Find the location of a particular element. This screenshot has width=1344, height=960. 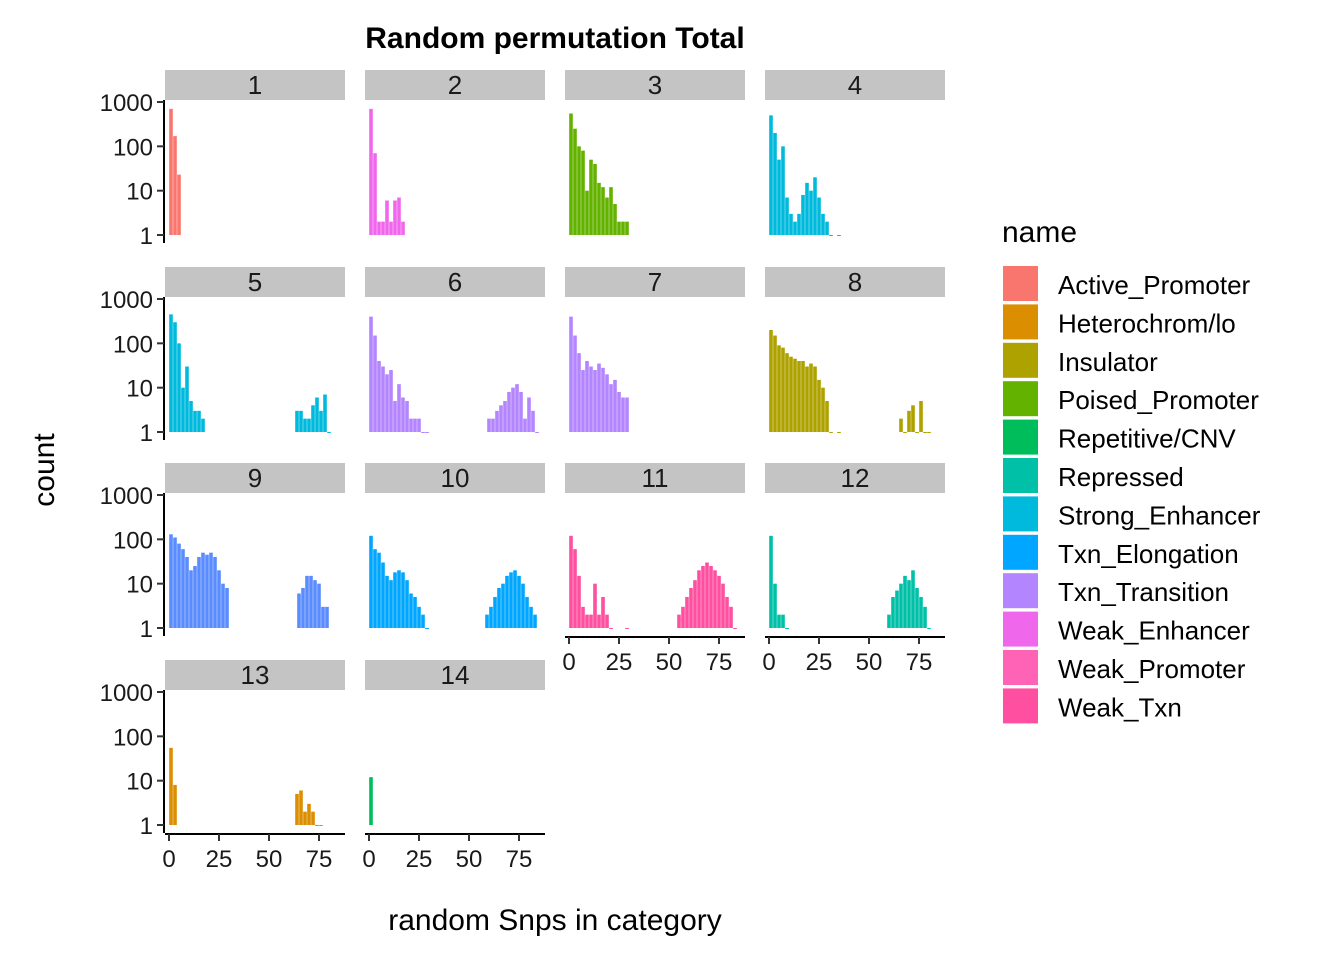

y-tick-label: 100 is located at coordinates (133, 344).